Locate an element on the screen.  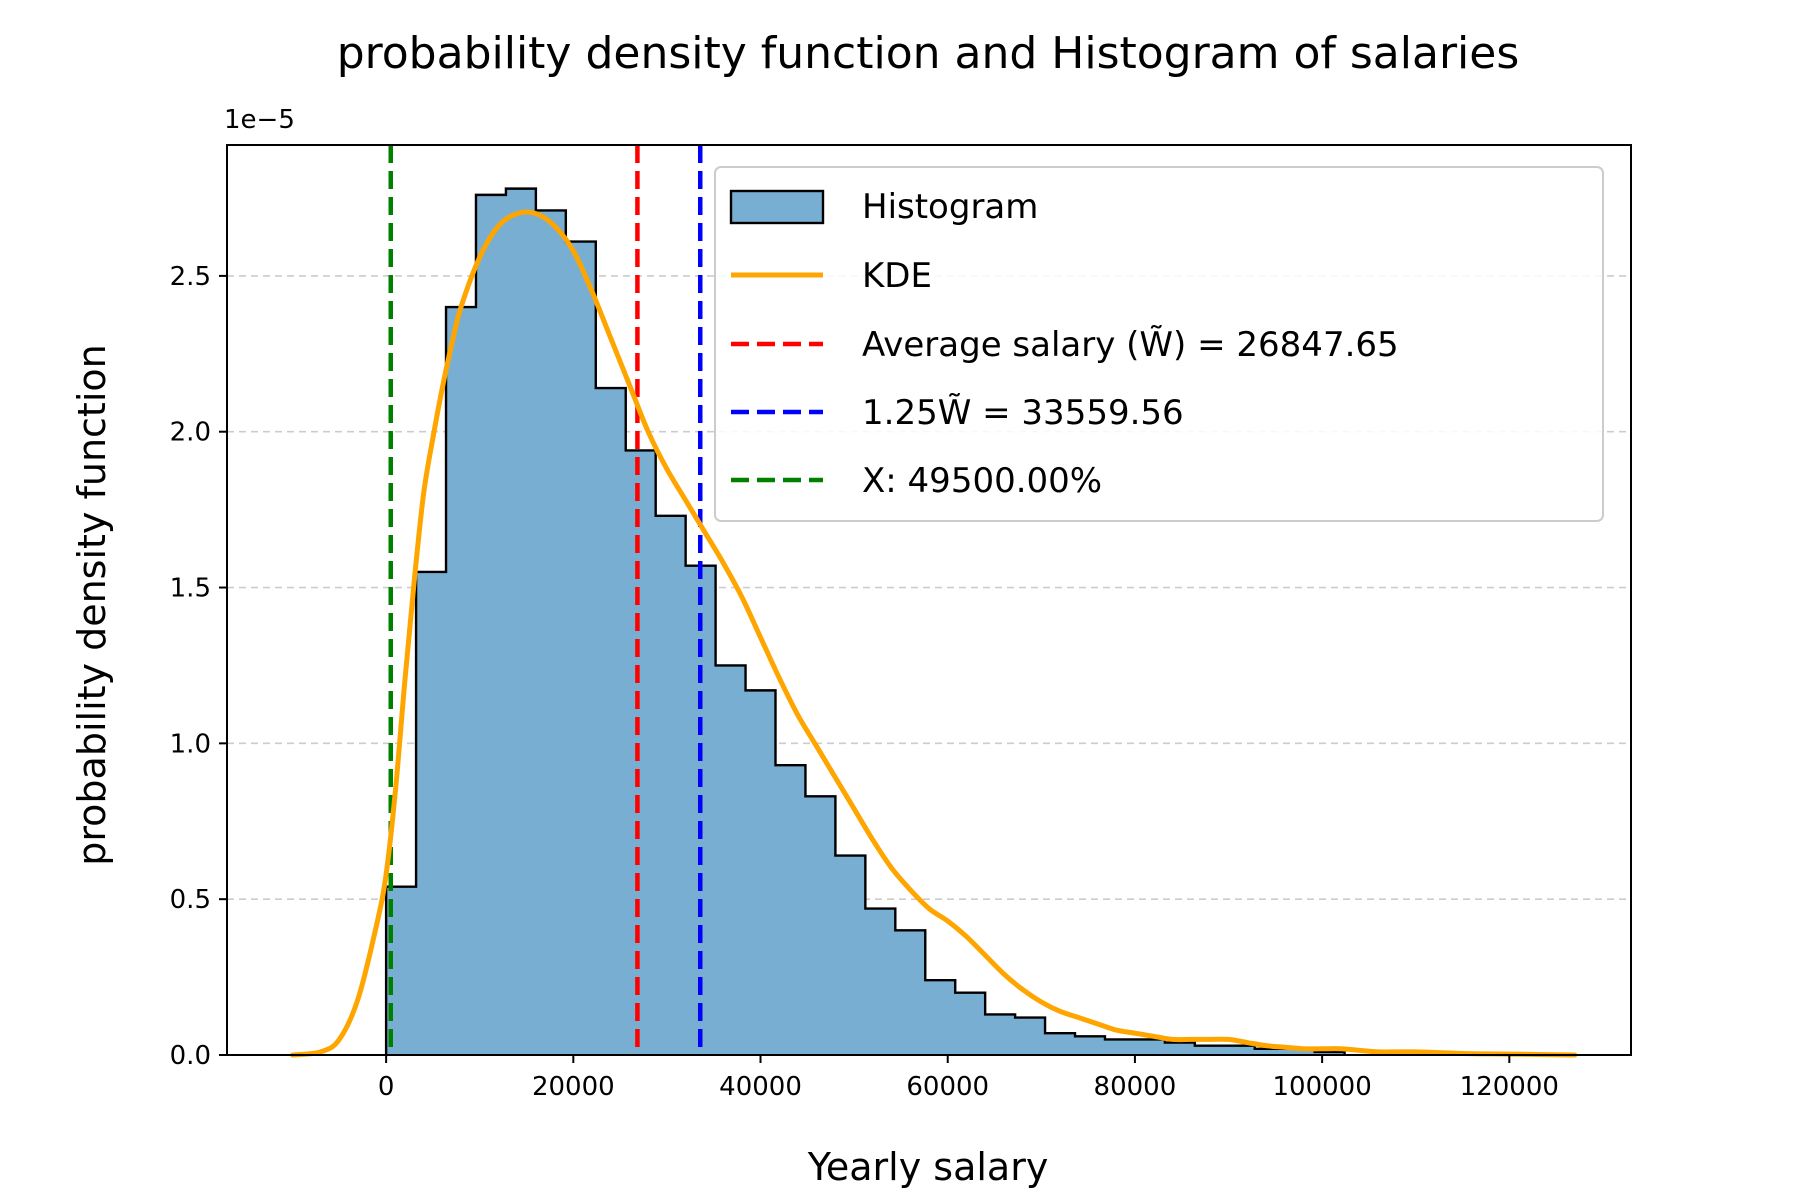
legend-histogram-swatch is located at coordinates (777, 207).